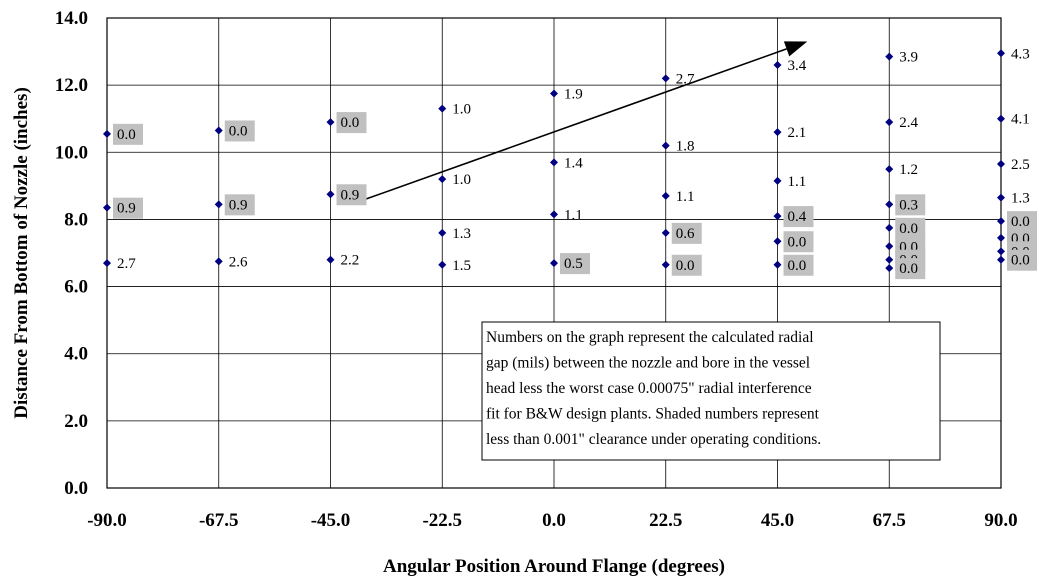  I want to click on y-tick-label: 8.0, so click(76, 219).